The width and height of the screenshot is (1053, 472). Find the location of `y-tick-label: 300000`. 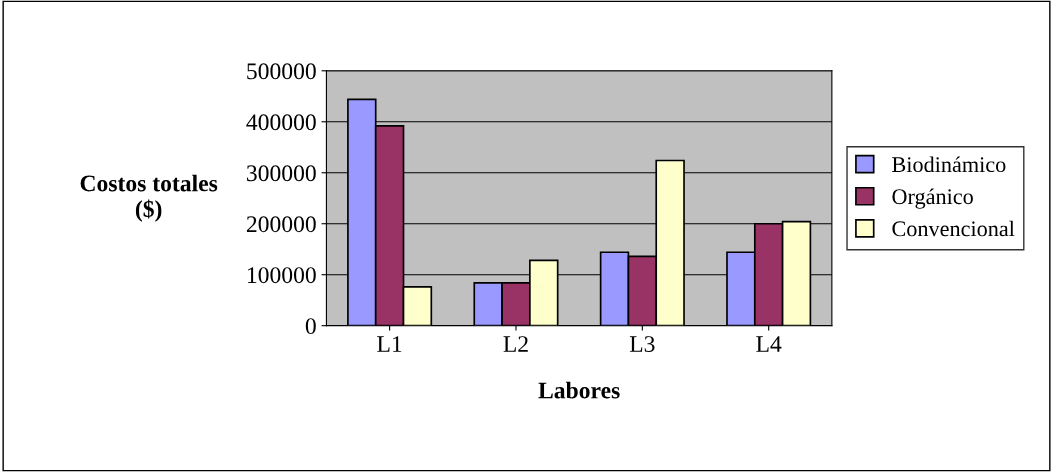

y-tick-label: 300000 is located at coordinates (281, 173).